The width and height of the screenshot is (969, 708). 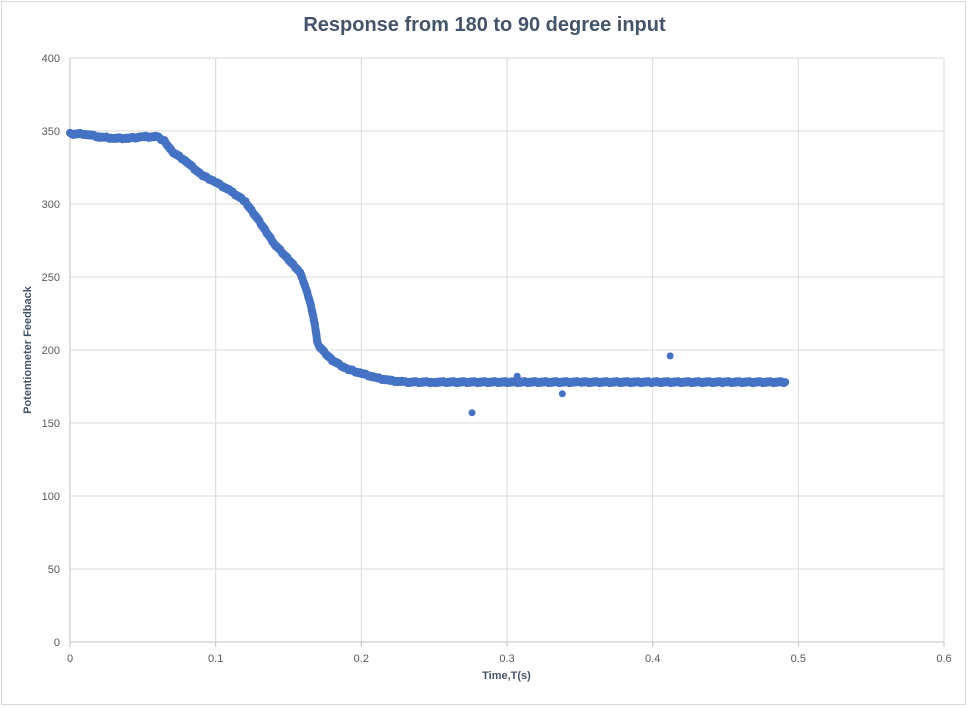 I want to click on y-axis-label: Potentiometer Feedback, so click(x=28, y=350).